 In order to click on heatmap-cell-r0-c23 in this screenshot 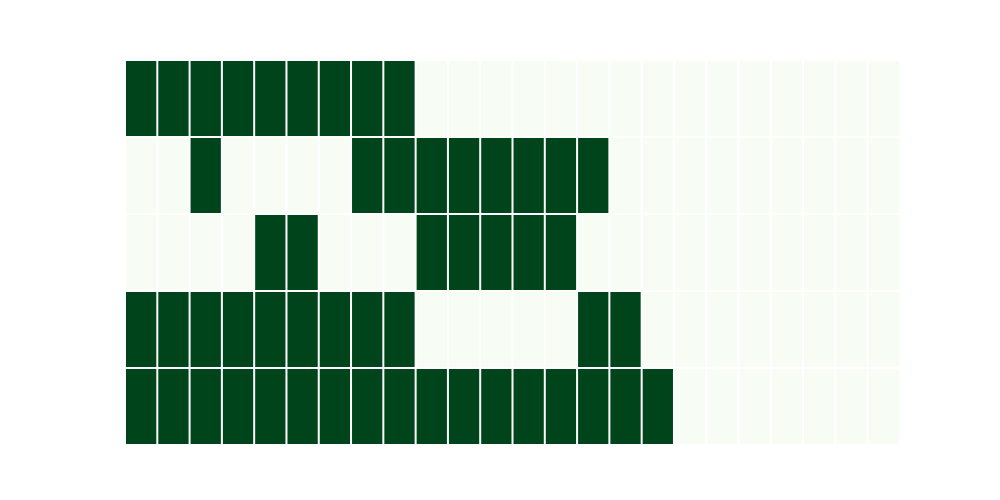, I will do `click(883, 98)`.